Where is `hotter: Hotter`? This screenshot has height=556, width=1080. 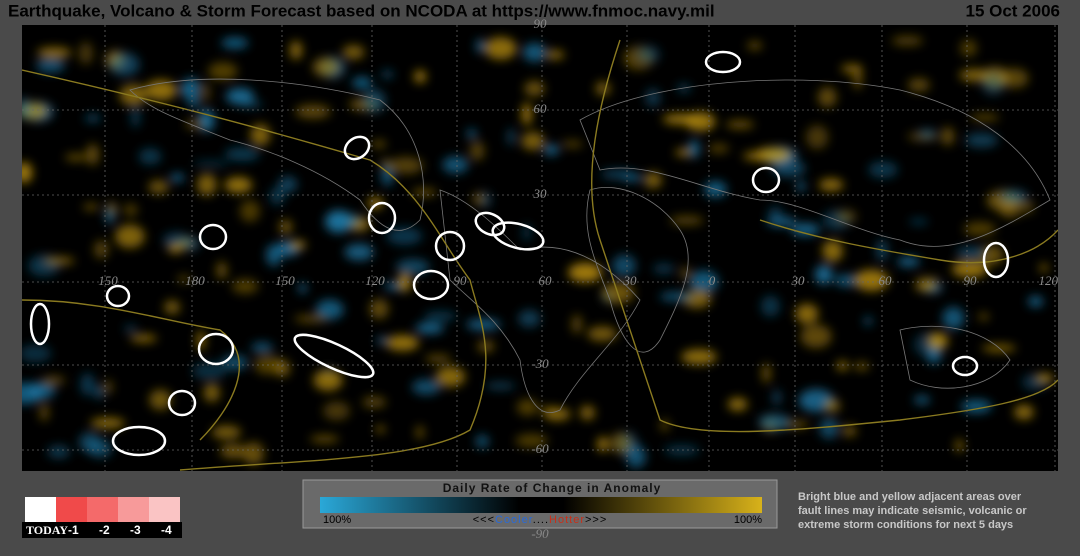 hotter: Hotter is located at coordinates (567, 520).